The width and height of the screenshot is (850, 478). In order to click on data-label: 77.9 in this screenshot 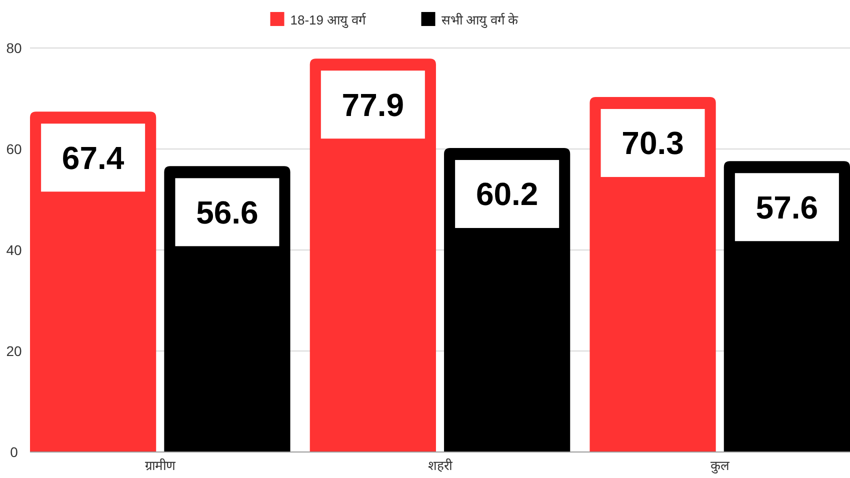, I will do `click(373, 104)`.